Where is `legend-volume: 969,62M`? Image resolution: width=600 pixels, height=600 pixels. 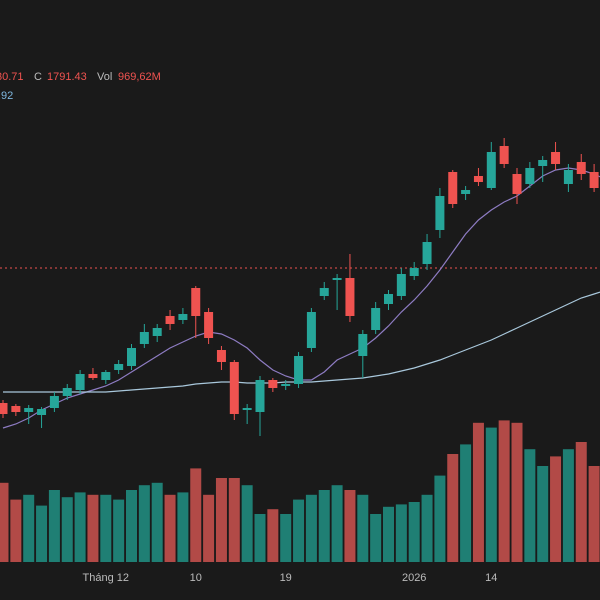
legend-volume: 969,62M is located at coordinates (139, 77).